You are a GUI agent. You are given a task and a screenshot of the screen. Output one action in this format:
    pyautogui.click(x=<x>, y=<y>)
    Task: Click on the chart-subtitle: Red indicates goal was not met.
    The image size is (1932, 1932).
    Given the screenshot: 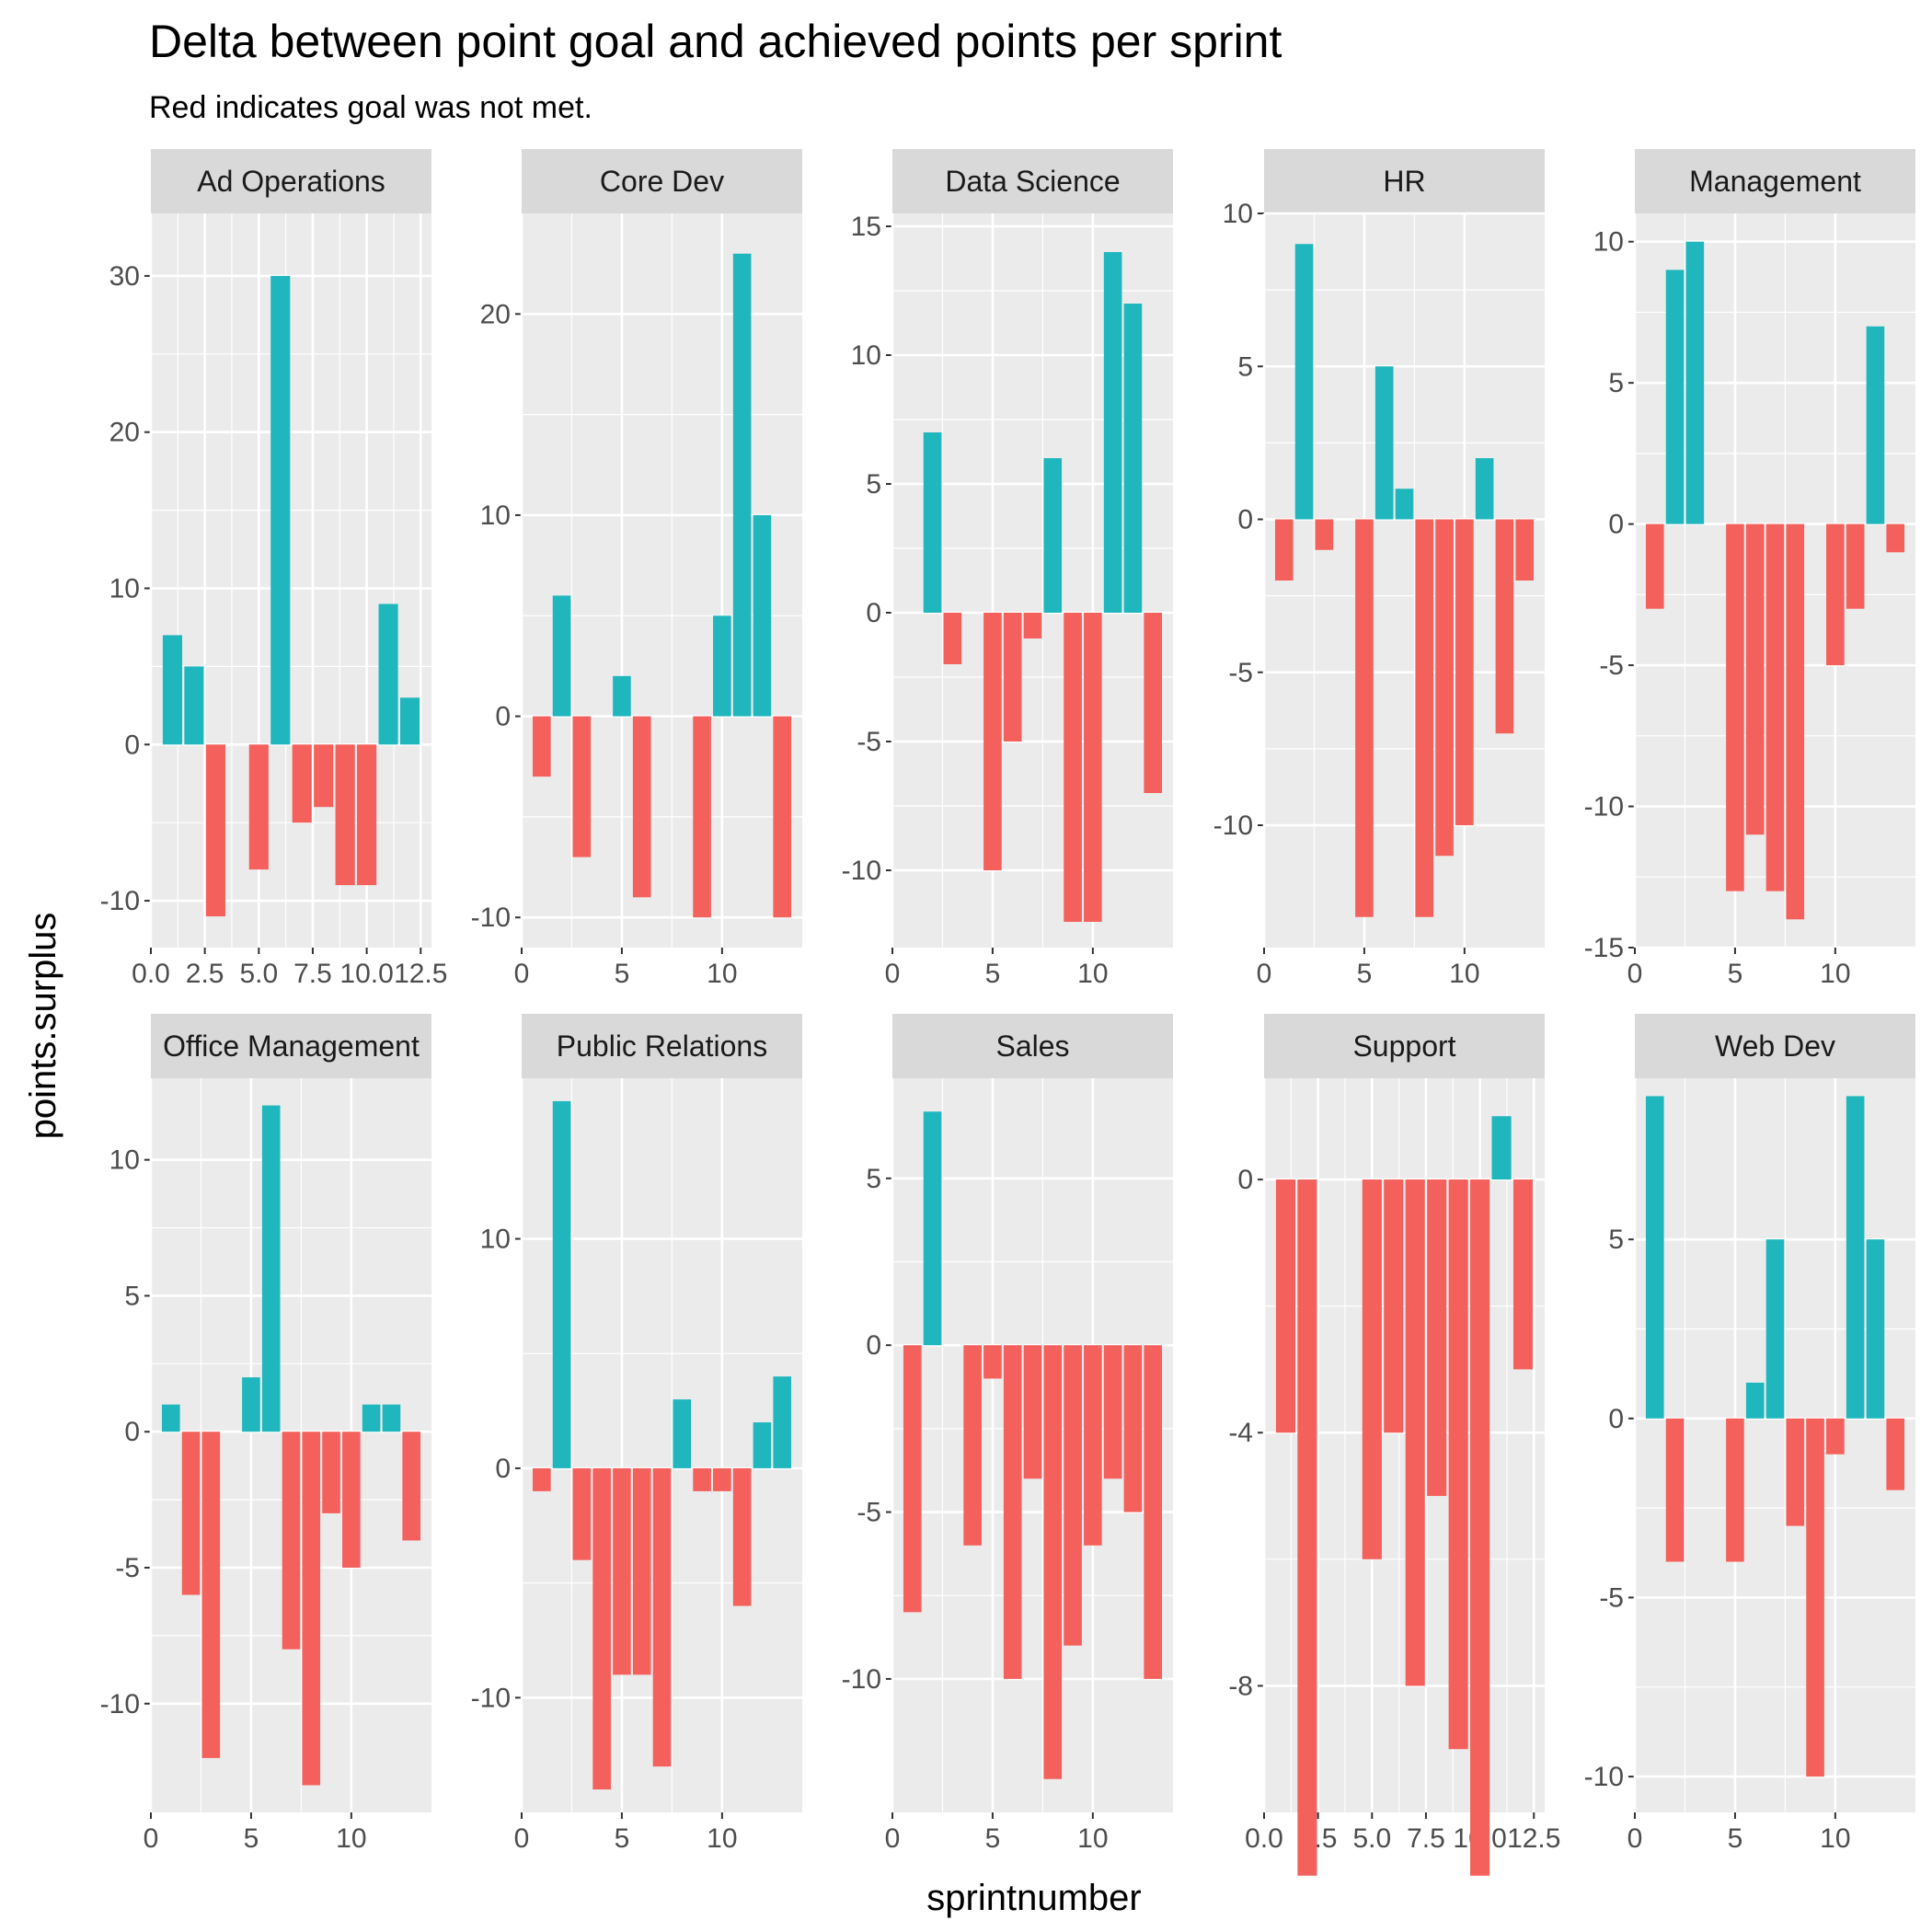 What is the action you would take?
    pyautogui.click(x=370, y=107)
    